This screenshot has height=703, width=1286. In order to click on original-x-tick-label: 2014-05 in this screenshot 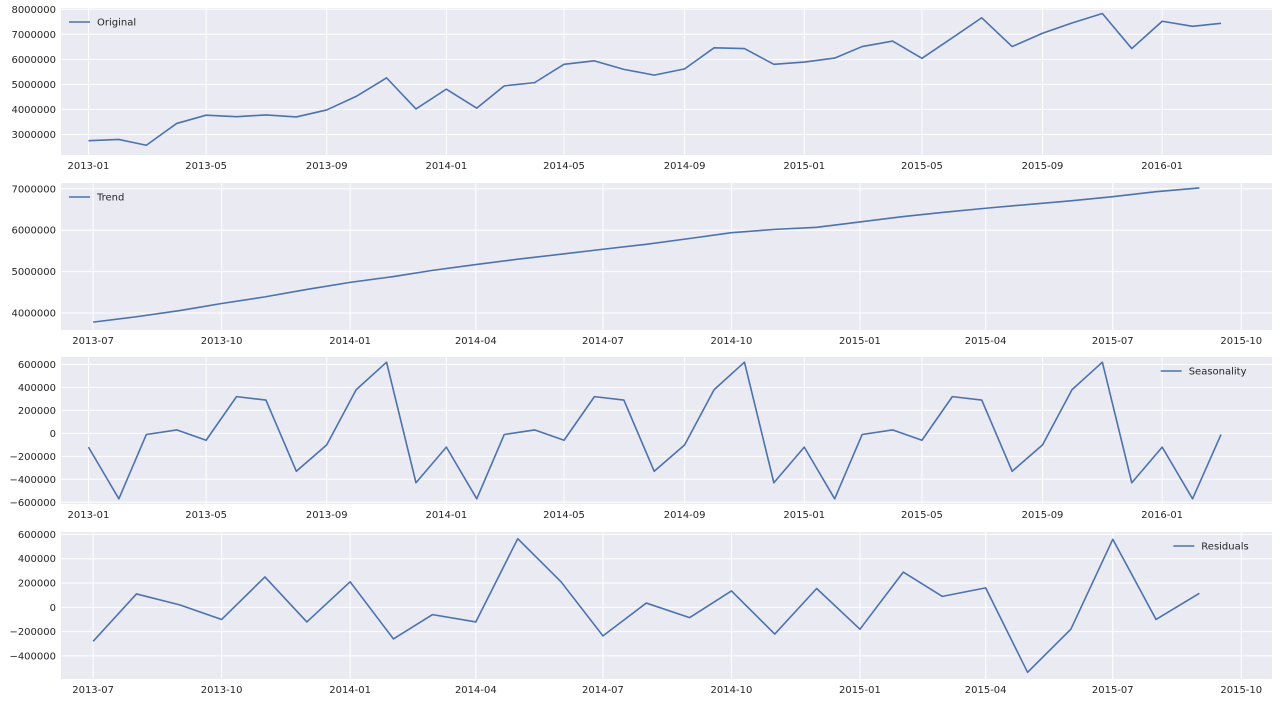, I will do `click(564, 166)`.